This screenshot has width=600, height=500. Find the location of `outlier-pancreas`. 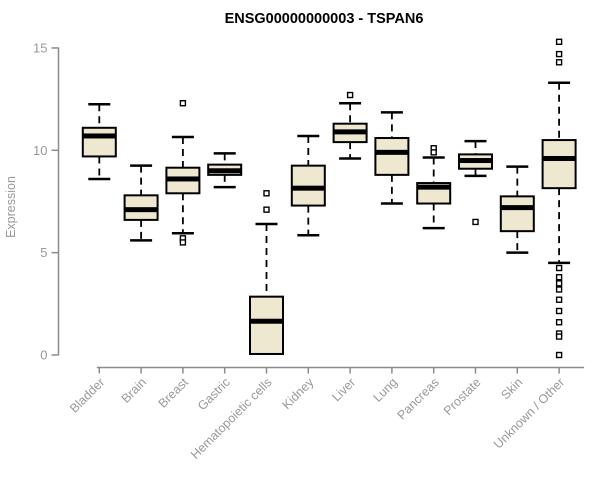

outlier-pancreas is located at coordinates (433, 152).